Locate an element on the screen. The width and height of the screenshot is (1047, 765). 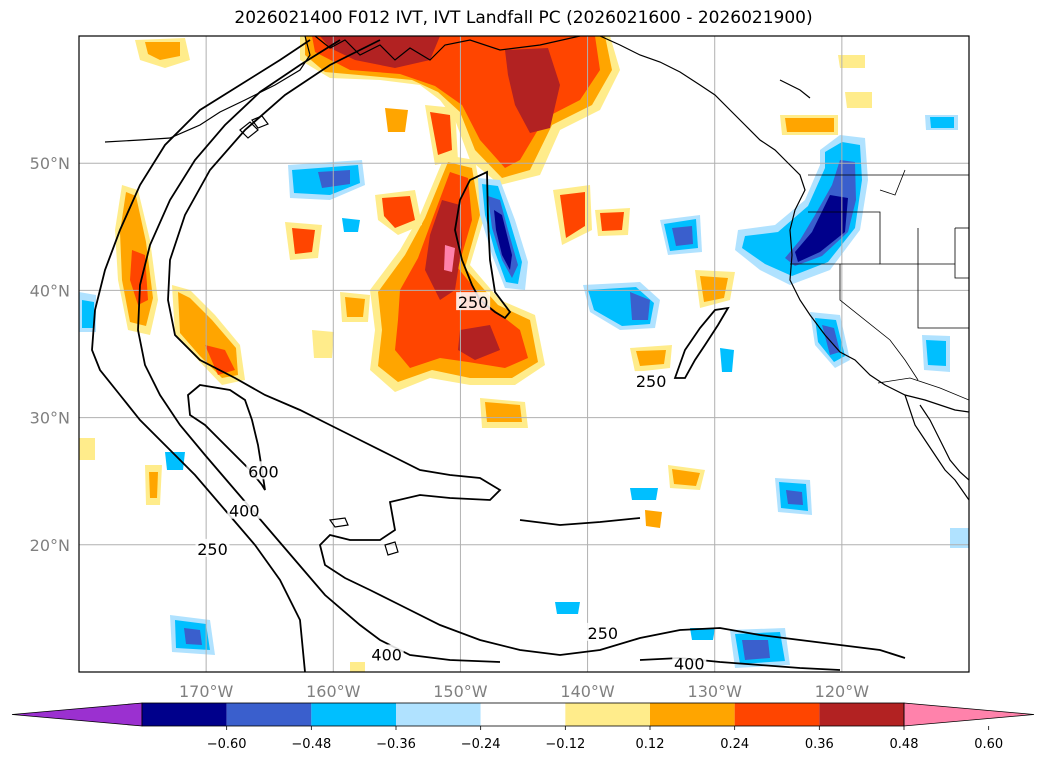
mexico-gulf-coastline is located at coordinates (944, 442).